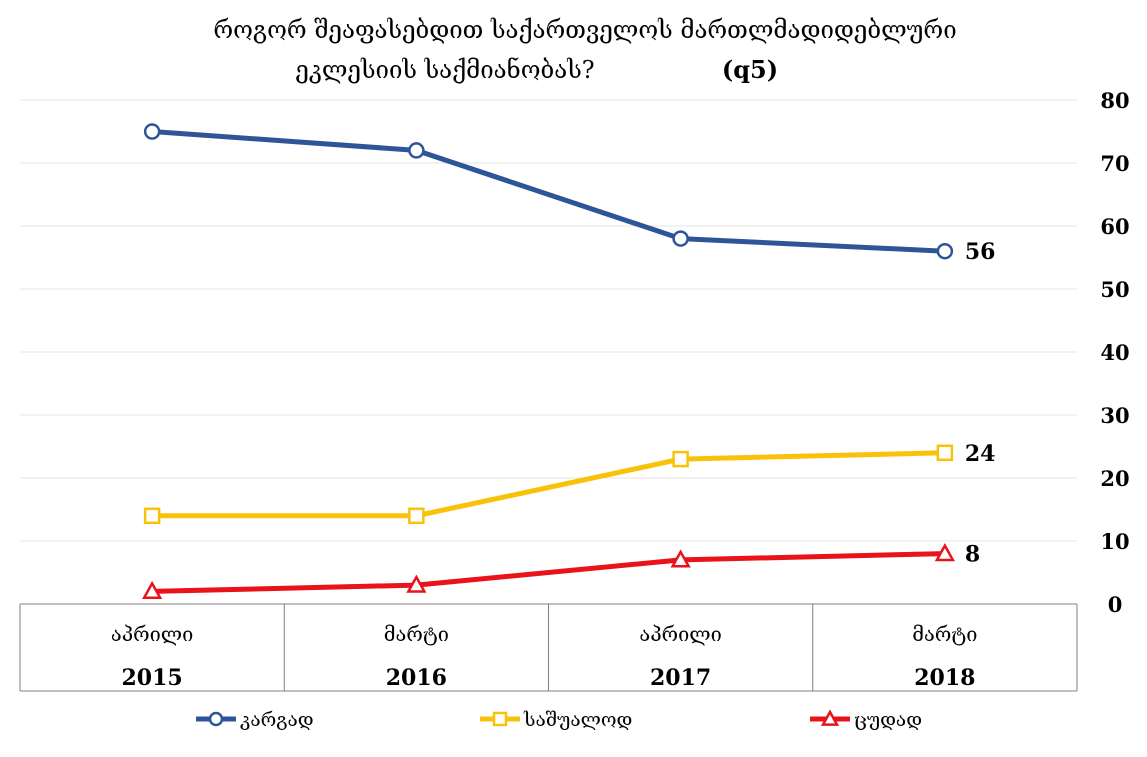  I want to click on y-tick-label: 0, so click(1115, 604).